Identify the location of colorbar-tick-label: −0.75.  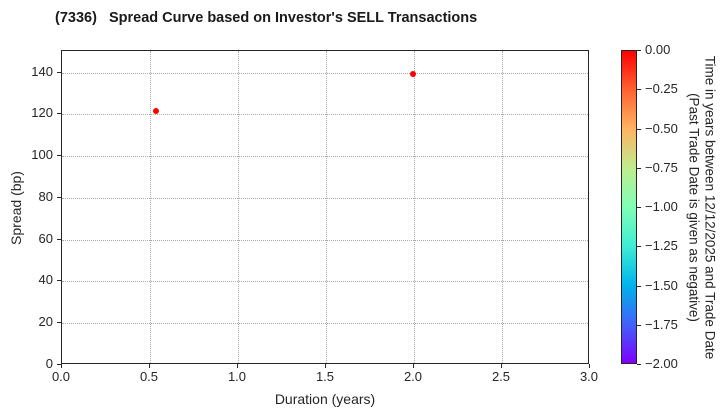
(661, 167).